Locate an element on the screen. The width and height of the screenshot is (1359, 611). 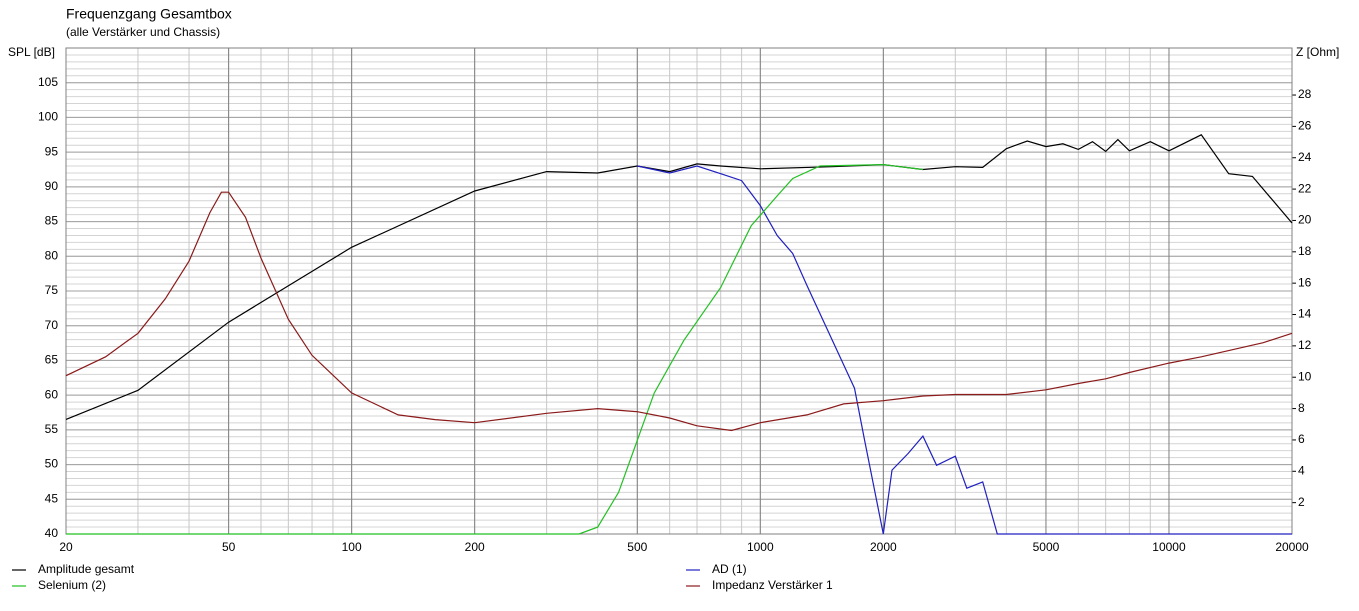
legend-label: AD (1) is located at coordinates (729, 569).